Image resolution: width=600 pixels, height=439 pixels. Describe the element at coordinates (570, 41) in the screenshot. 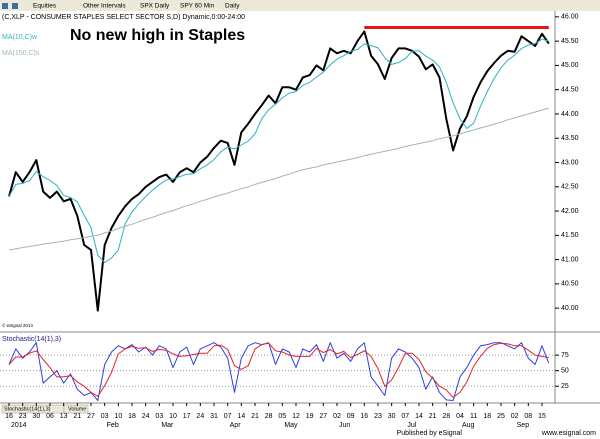

I see `y-tick-label: 45.50` at that location.